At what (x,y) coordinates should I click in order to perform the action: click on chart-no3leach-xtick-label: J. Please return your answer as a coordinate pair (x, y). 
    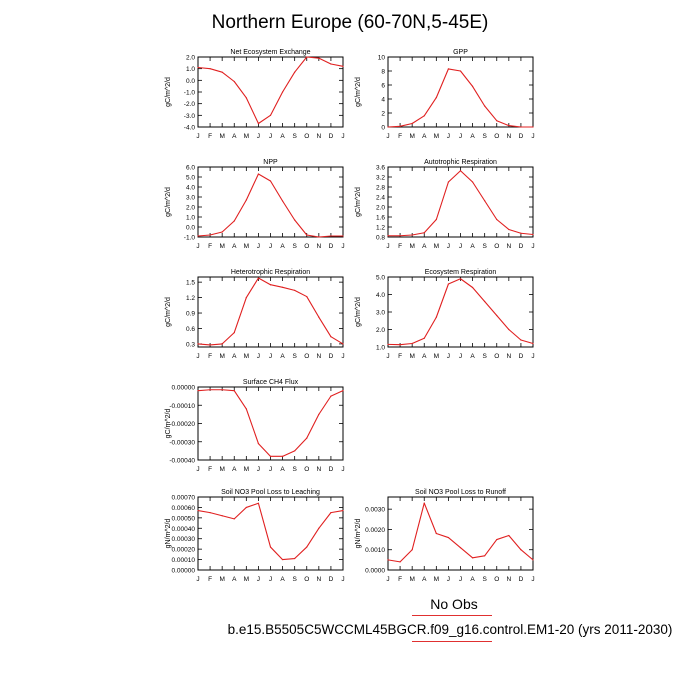
    Looking at the image, I should click on (270, 579).